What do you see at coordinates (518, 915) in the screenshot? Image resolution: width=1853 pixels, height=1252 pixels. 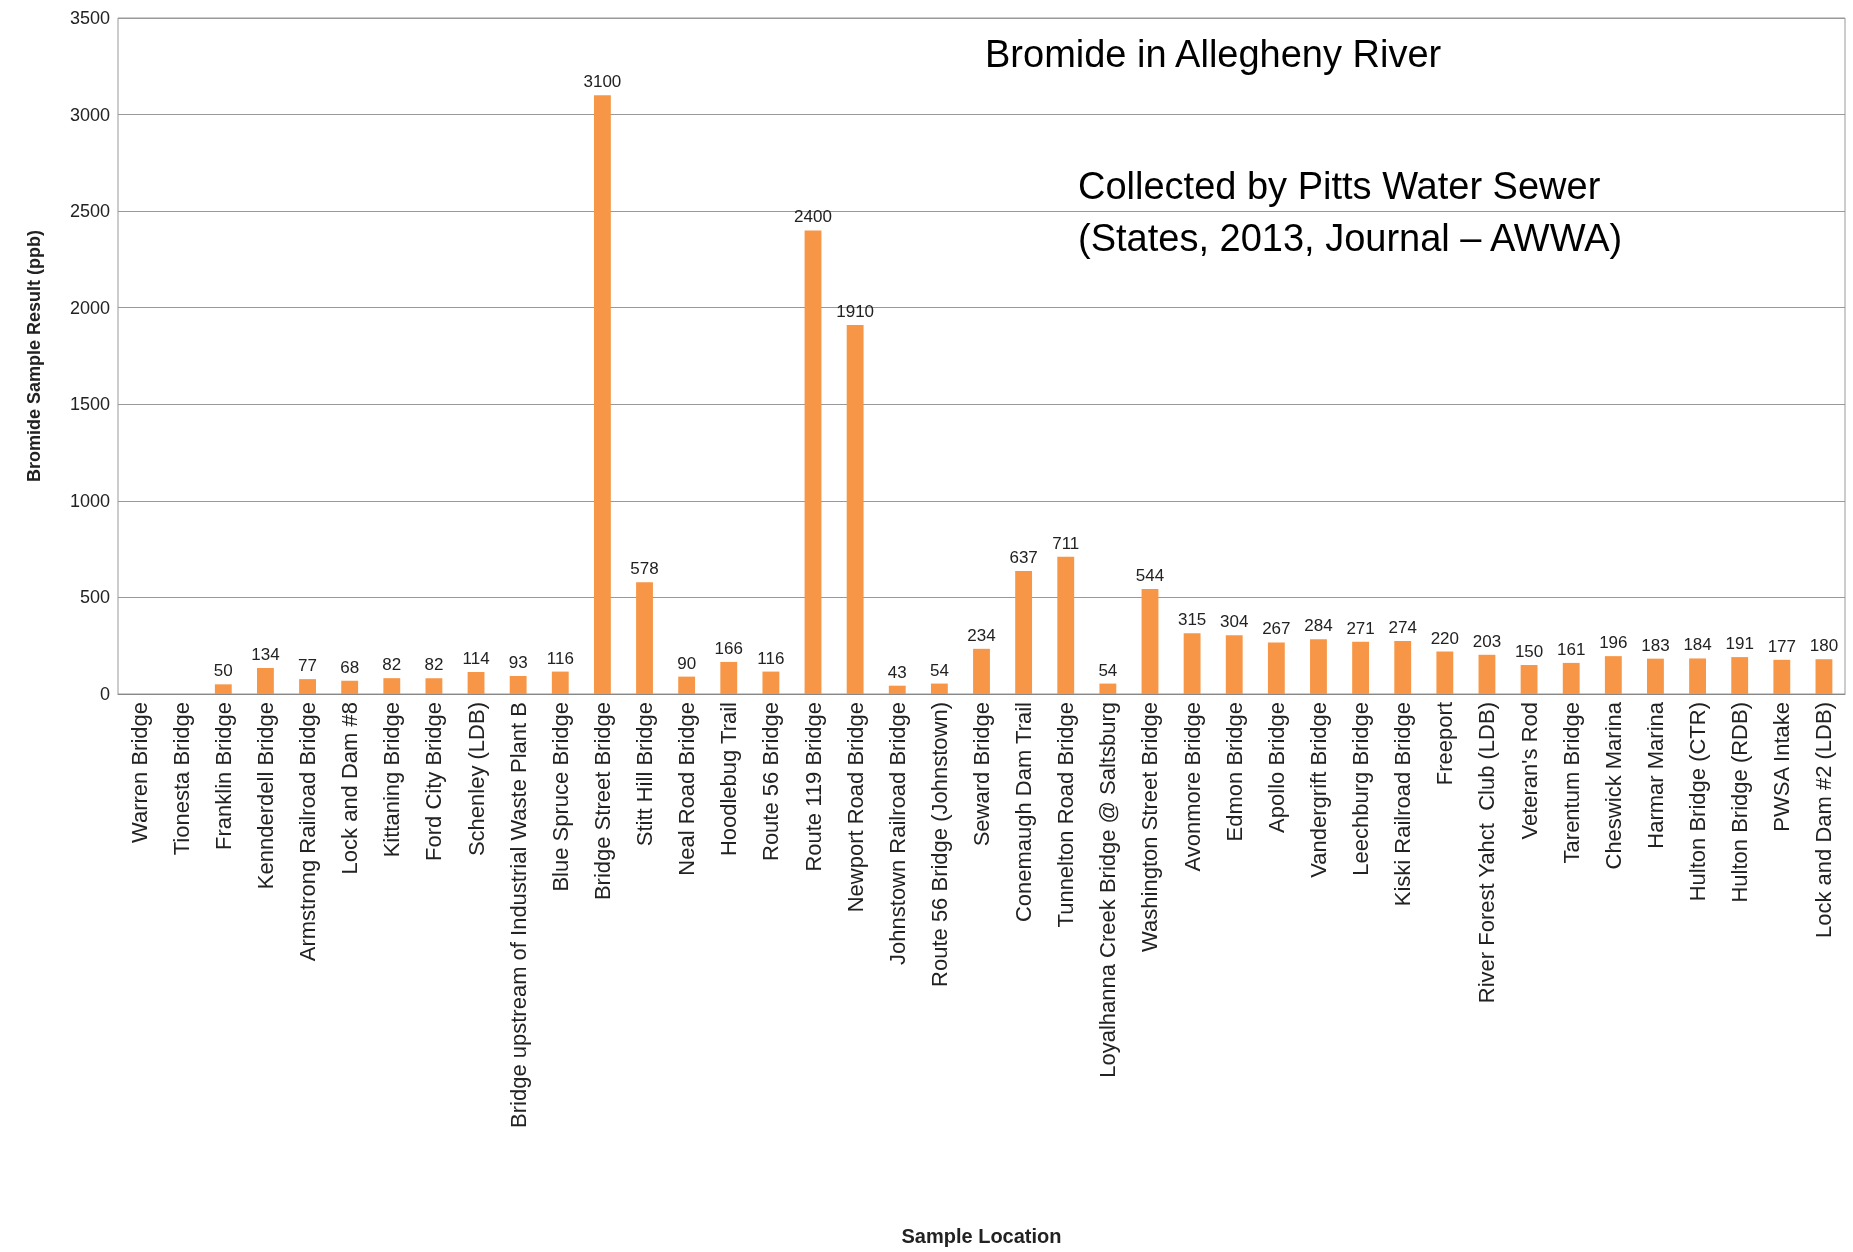 I see `x-tick-label: Bridge upstream of Industrial Waste Plant B` at bounding box center [518, 915].